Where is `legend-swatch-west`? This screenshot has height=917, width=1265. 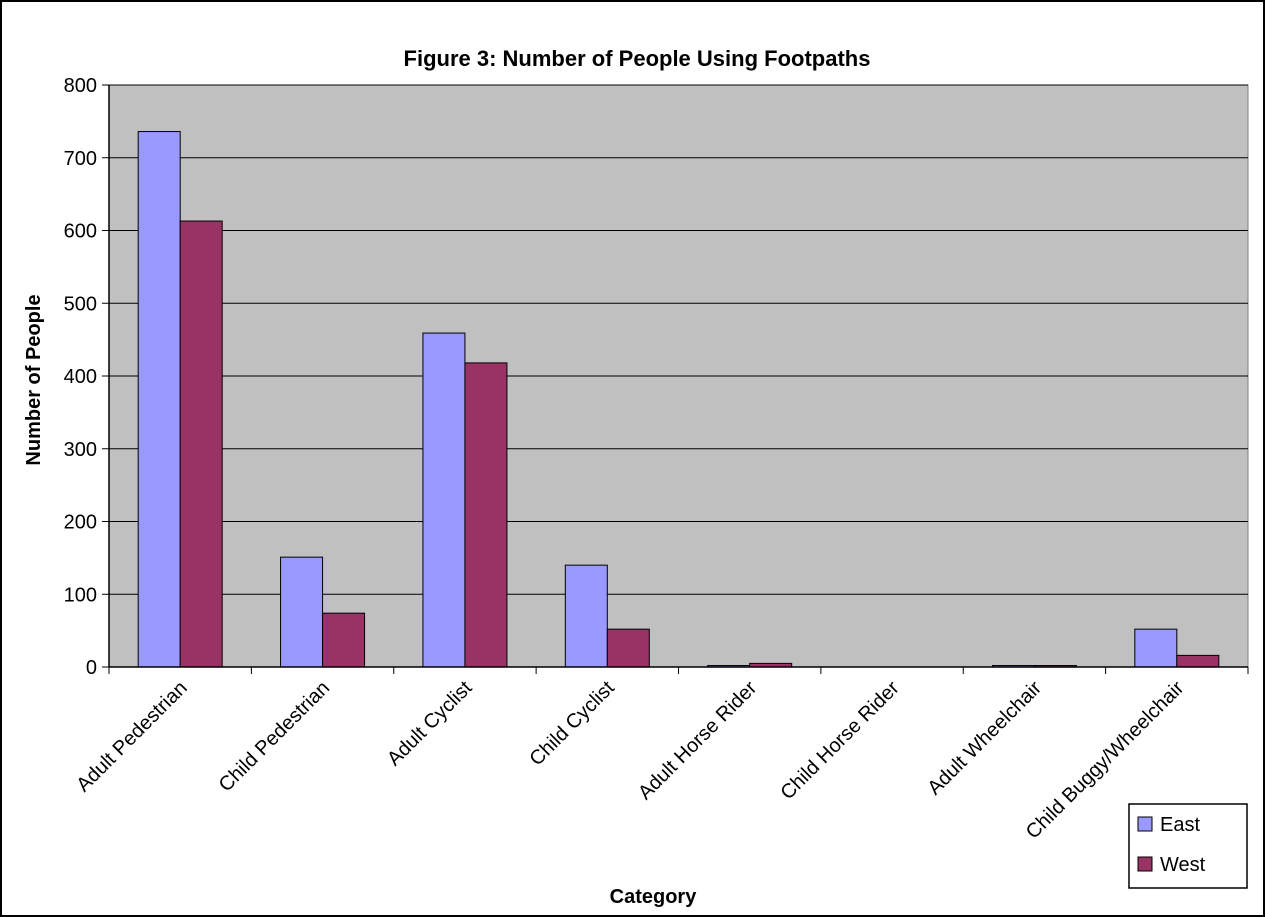
legend-swatch-west is located at coordinates (1145, 864).